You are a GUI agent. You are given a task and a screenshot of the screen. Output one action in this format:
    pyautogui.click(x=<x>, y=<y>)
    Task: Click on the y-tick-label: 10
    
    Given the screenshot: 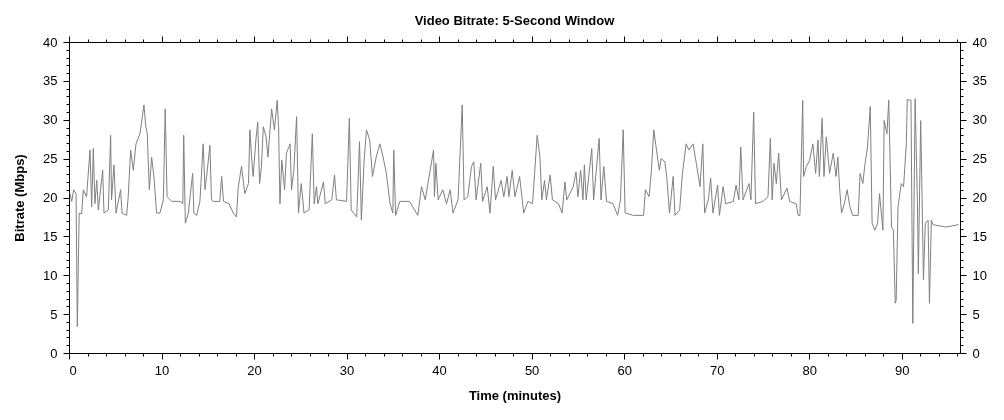 What is the action you would take?
    pyautogui.click(x=50, y=275)
    